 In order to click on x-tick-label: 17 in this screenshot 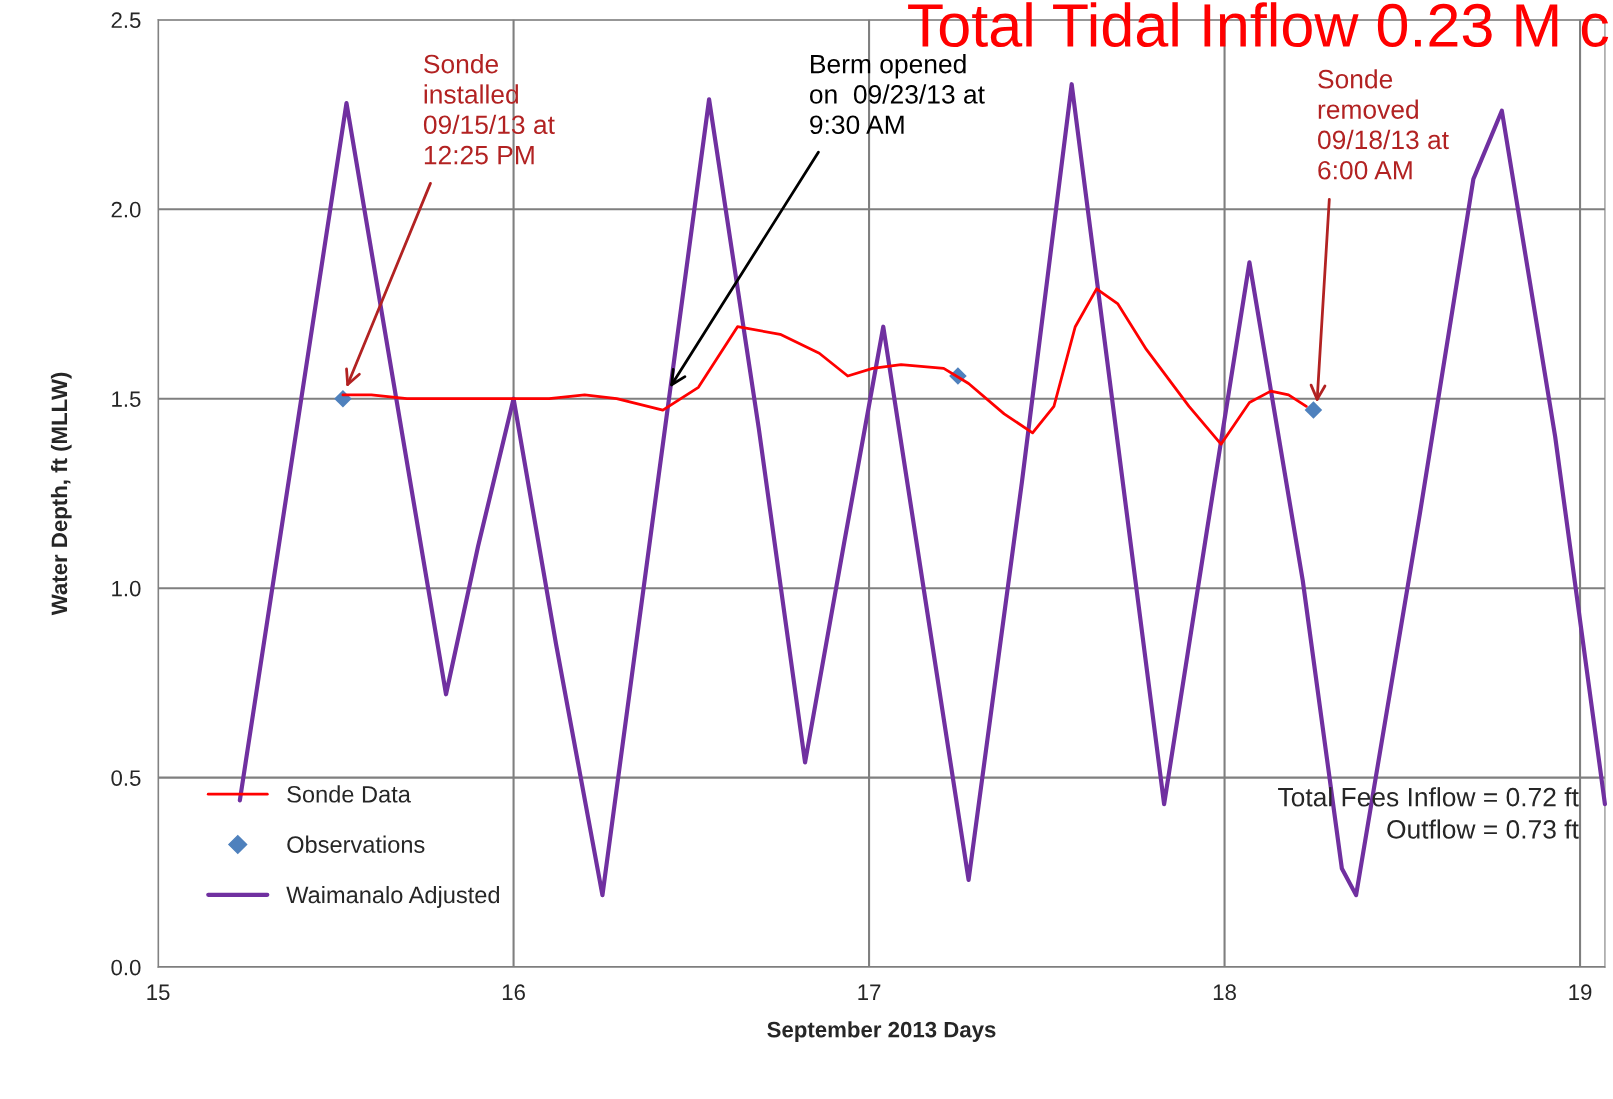, I will do `click(869, 992)`.